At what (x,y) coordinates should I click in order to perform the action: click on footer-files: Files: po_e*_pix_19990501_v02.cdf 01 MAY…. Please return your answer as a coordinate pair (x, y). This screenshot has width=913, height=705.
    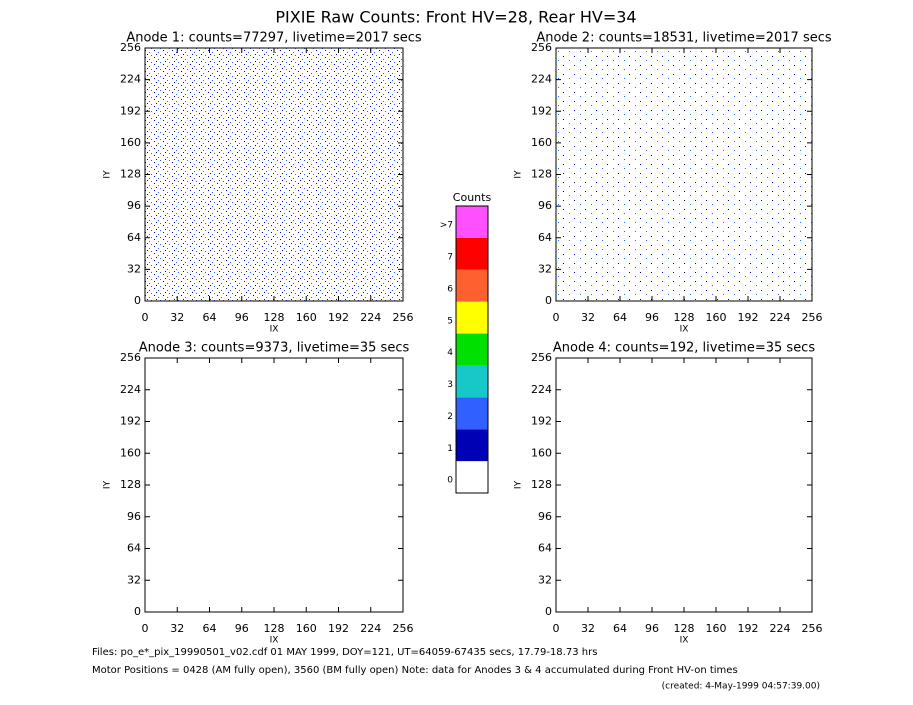
    Looking at the image, I should click on (344, 652).